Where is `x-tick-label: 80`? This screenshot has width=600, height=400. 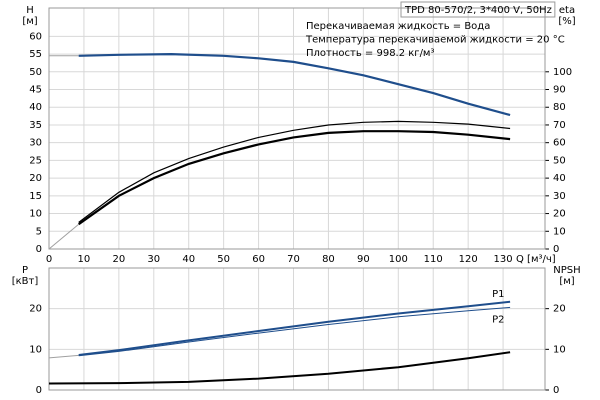
x-tick-label: 80 is located at coordinates (328, 259).